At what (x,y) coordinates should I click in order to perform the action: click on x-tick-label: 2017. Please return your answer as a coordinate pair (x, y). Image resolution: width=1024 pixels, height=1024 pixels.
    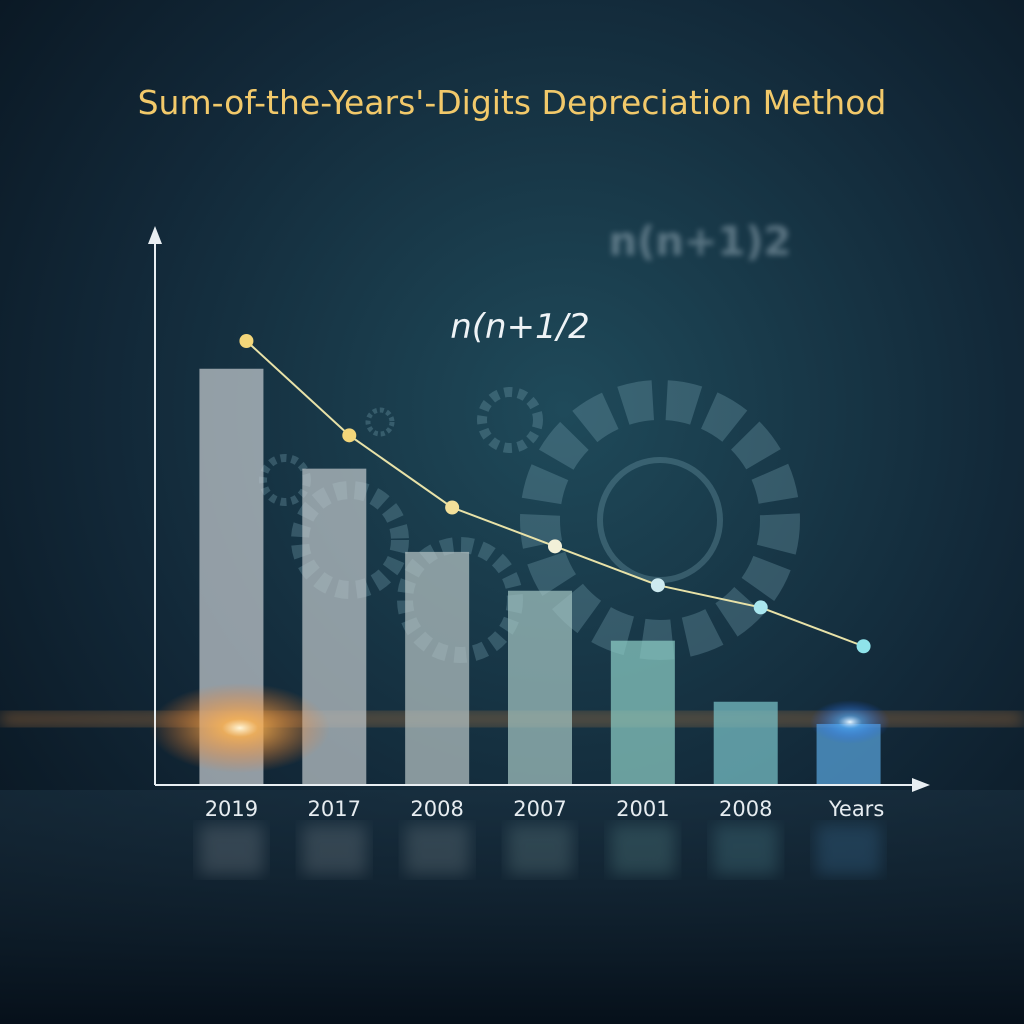
    Looking at the image, I should click on (334, 809).